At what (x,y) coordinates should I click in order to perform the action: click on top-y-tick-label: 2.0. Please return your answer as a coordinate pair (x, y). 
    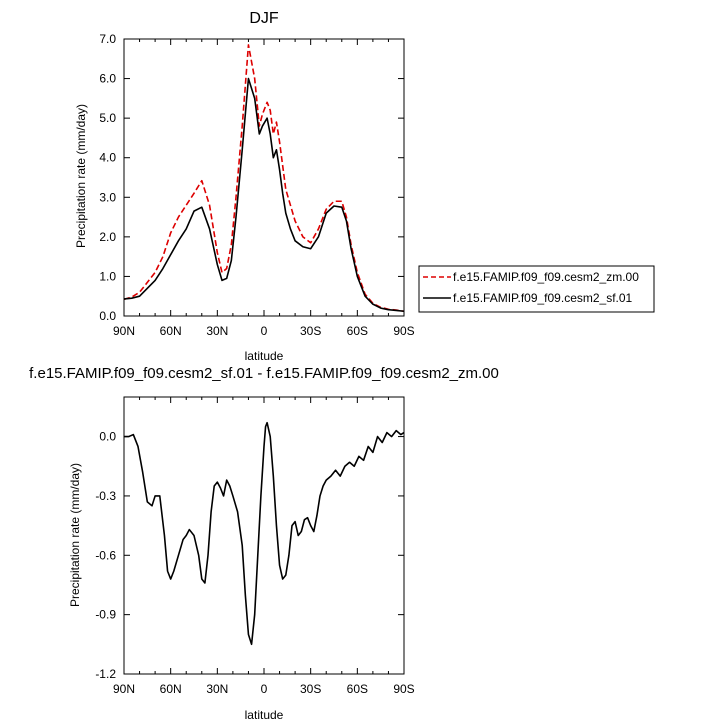
    Looking at the image, I should click on (107, 237).